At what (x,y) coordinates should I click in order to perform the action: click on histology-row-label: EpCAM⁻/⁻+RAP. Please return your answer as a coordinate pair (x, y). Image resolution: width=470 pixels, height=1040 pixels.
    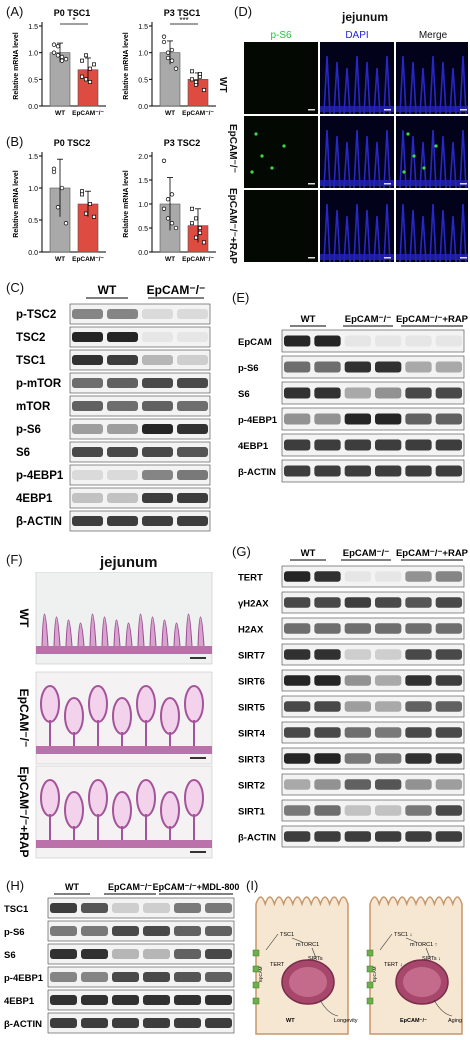
    Looking at the image, I should click on (24, 811).